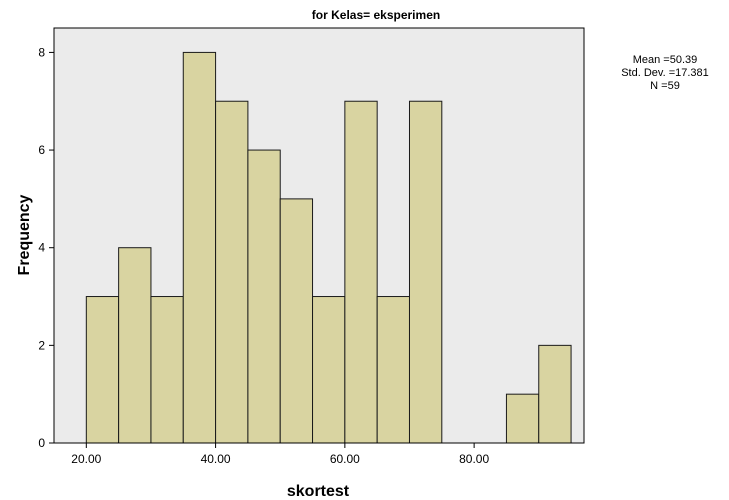 The image size is (729, 500). Describe the element at coordinates (24, 234) in the screenshot. I see `y-axis-label: Frequency` at that location.